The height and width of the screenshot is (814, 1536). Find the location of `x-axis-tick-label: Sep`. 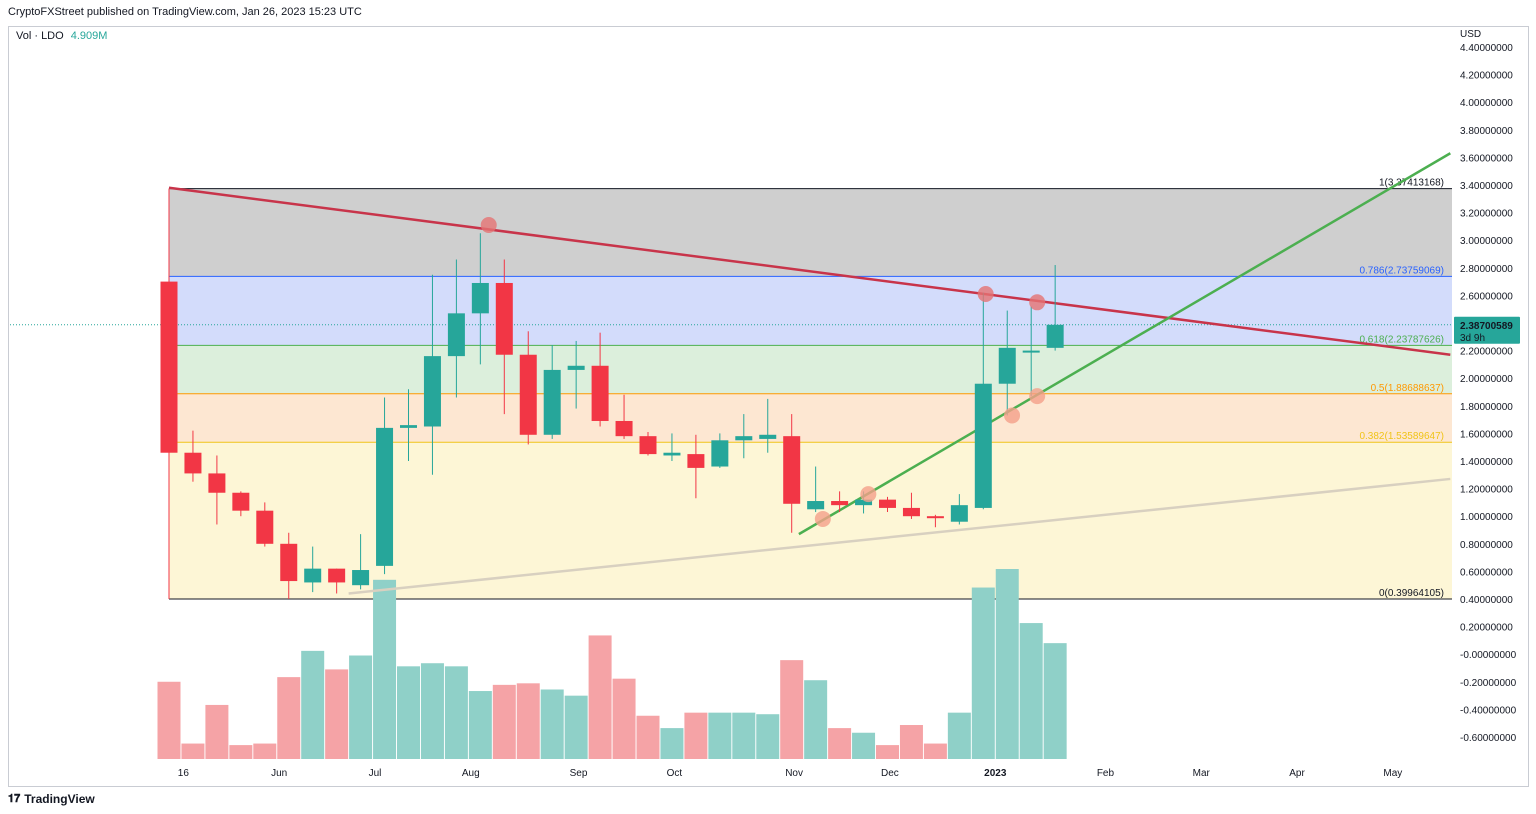

x-axis-tick-label: Sep is located at coordinates (579, 773).